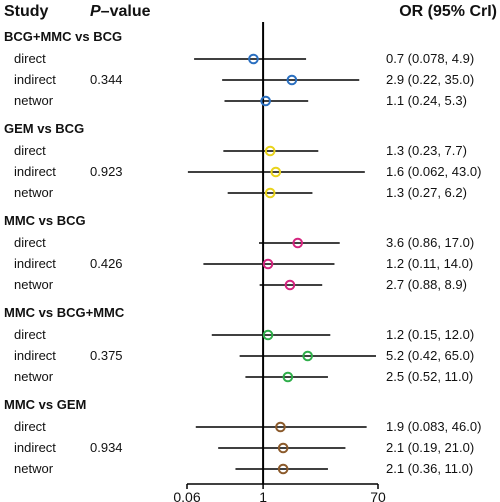 The image size is (500, 502). What do you see at coordinates (378, 495) in the screenshot?
I see `x-tick-label: 70` at bounding box center [378, 495].